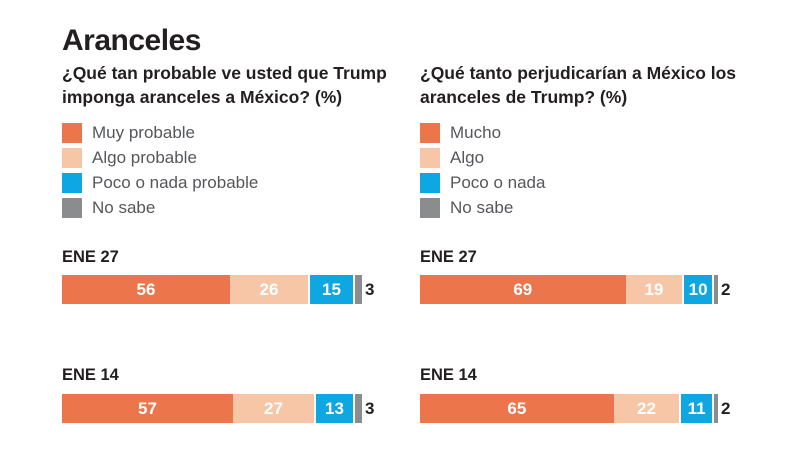 This screenshot has height=452, width=804. I want to click on legend-label: Muy probable, so click(144, 132).